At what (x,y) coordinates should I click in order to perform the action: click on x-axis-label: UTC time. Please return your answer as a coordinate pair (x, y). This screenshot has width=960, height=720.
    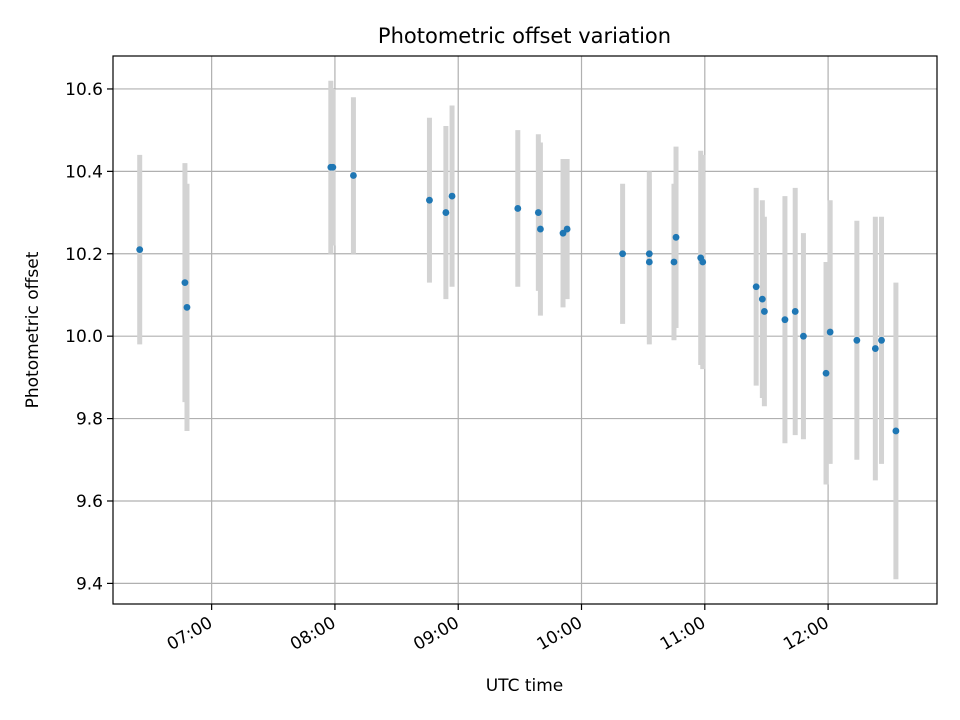
    Looking at the image, I should click on (525, 686).